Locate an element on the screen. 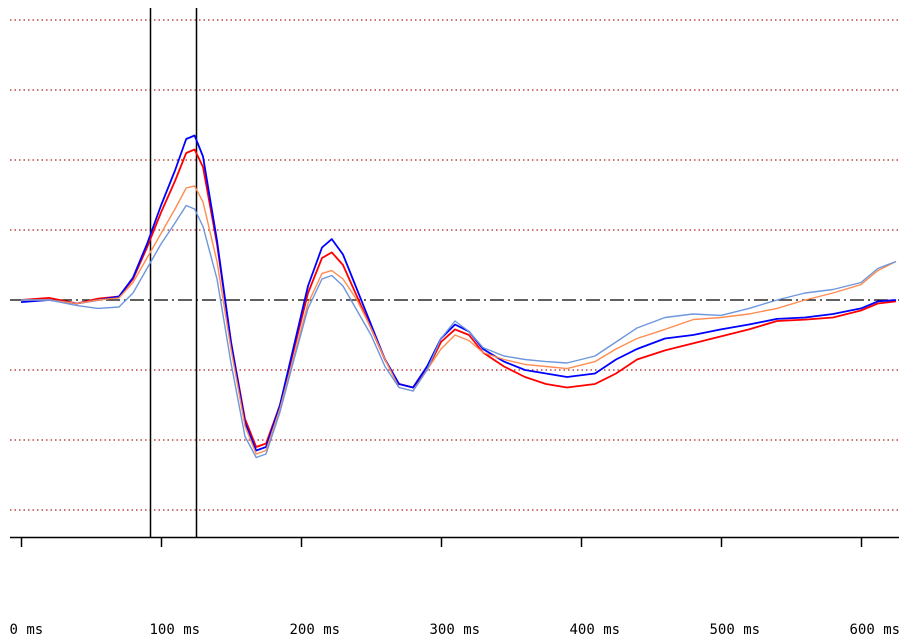 The image size is (899, 638). x-tick-label: 100 ms is located at coordinates (175, 630).